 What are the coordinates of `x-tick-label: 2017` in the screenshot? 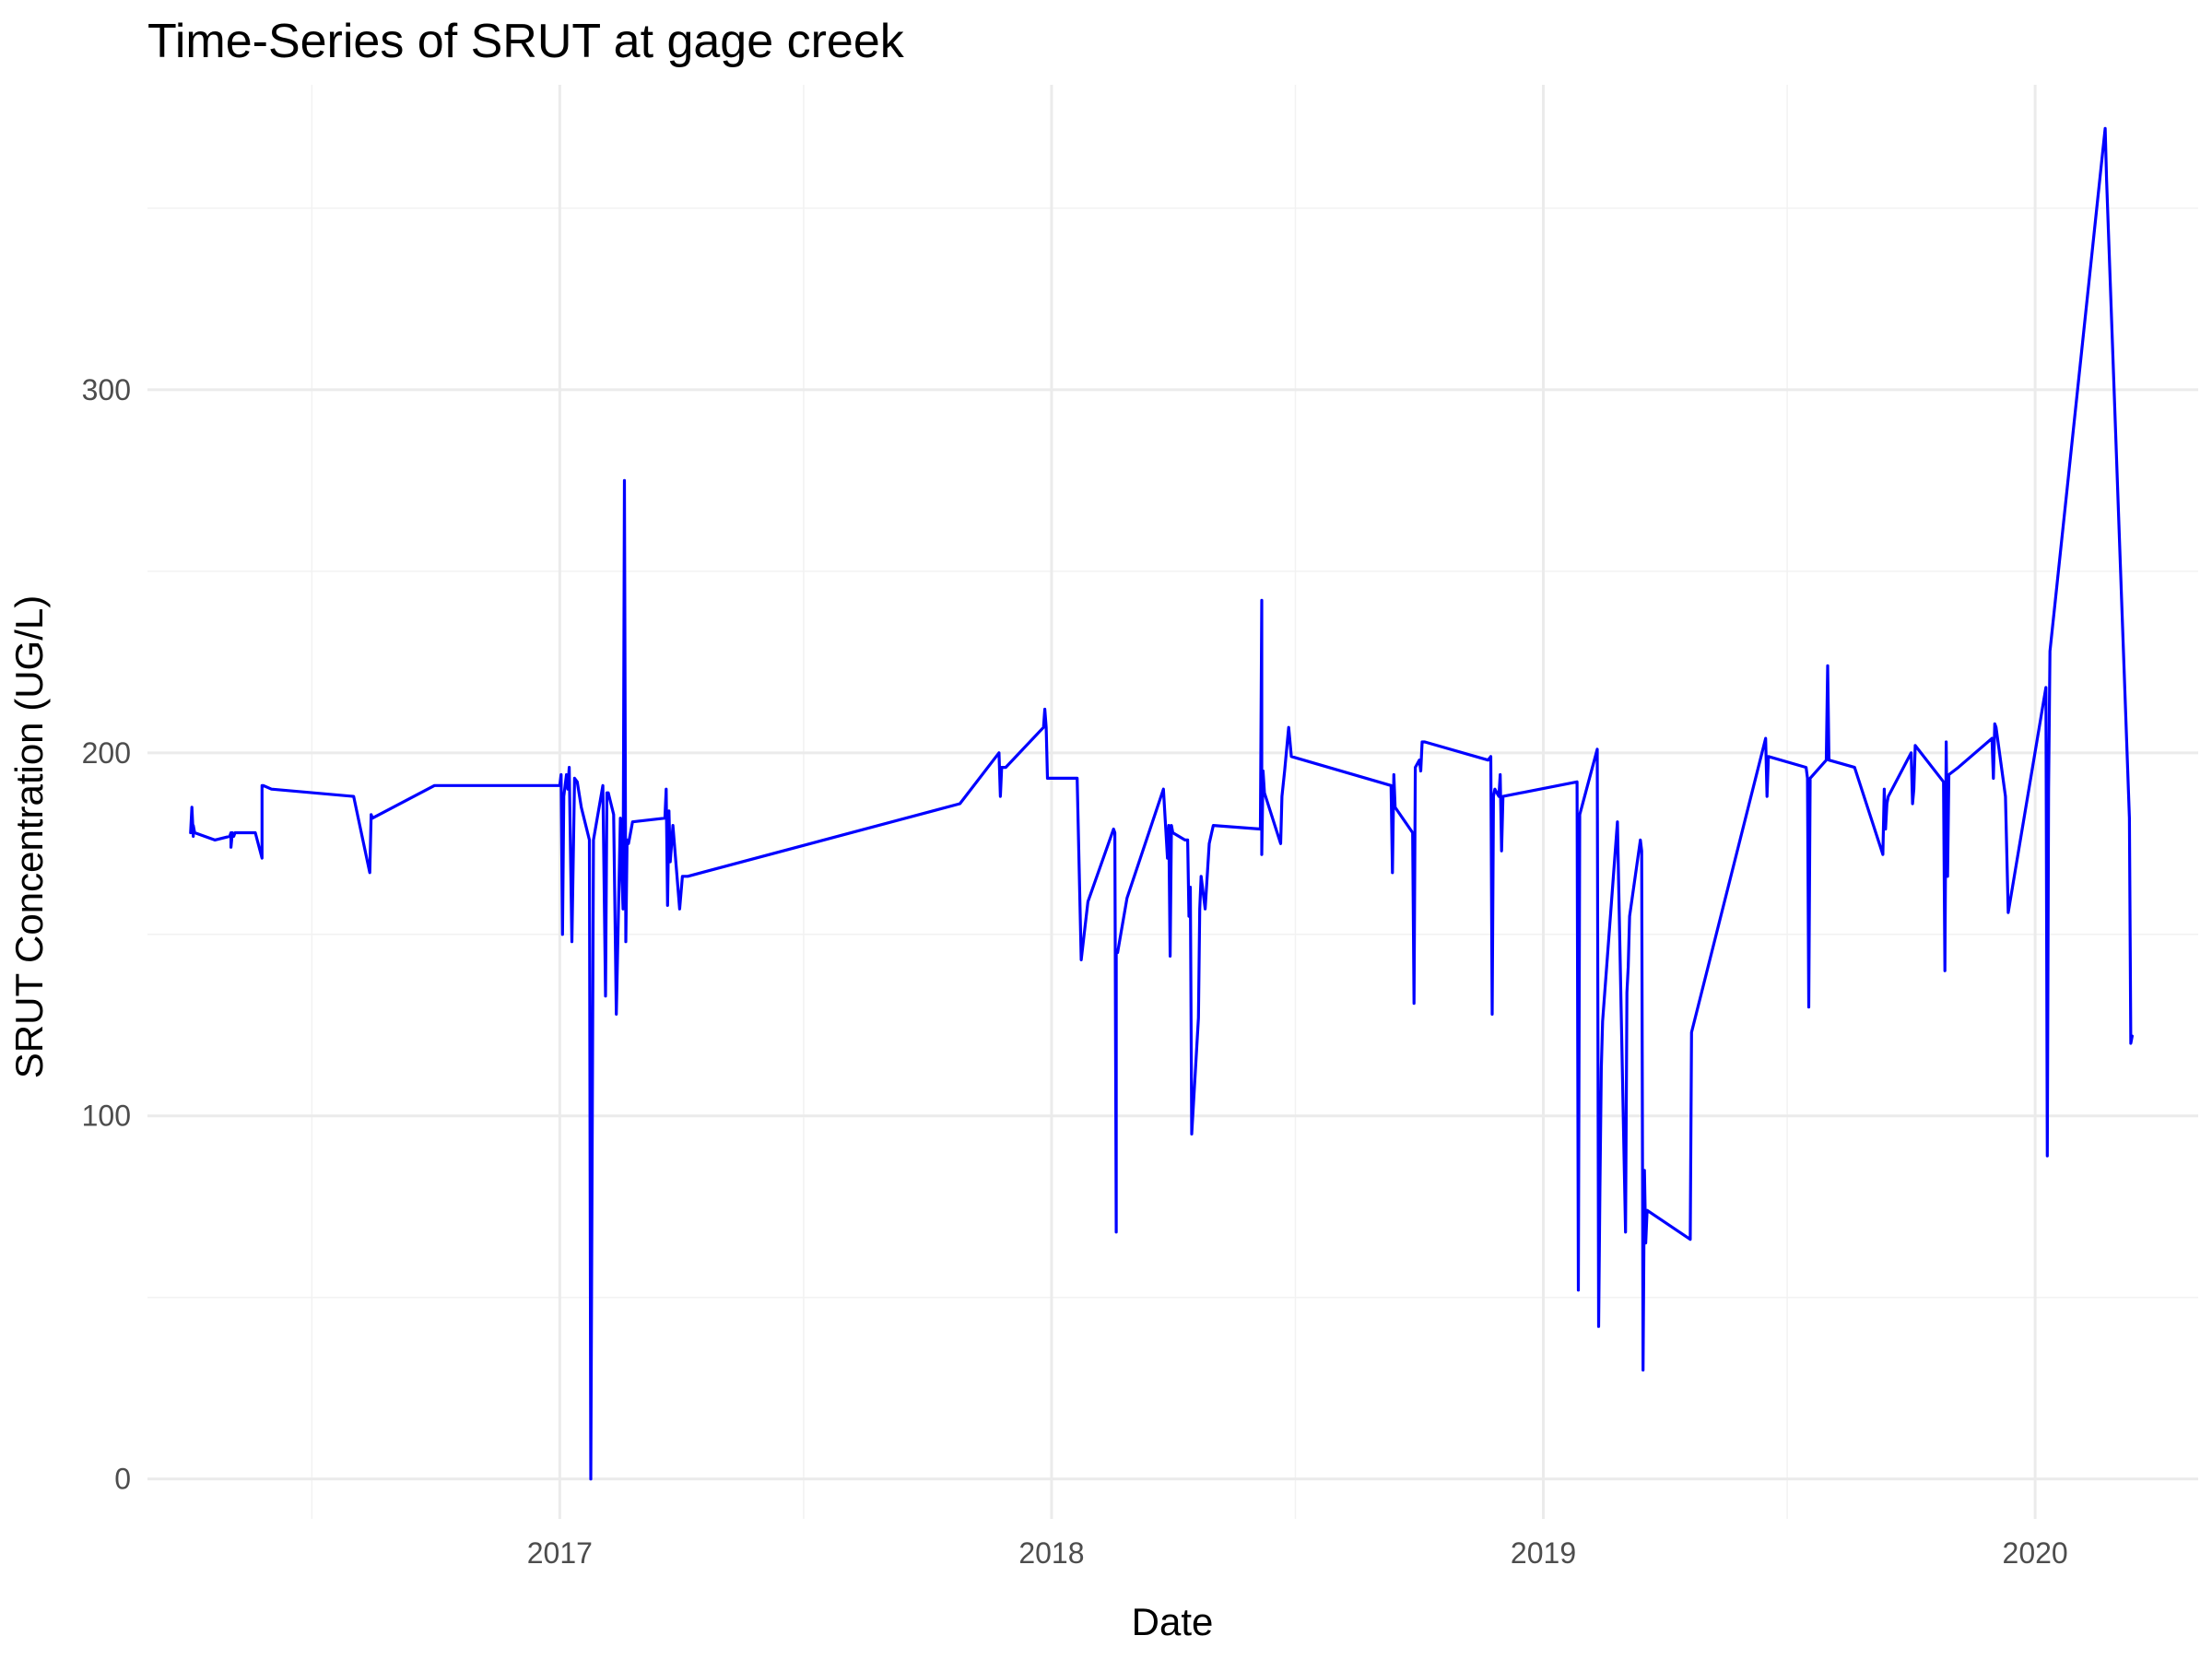 It's located at (560, 1553).